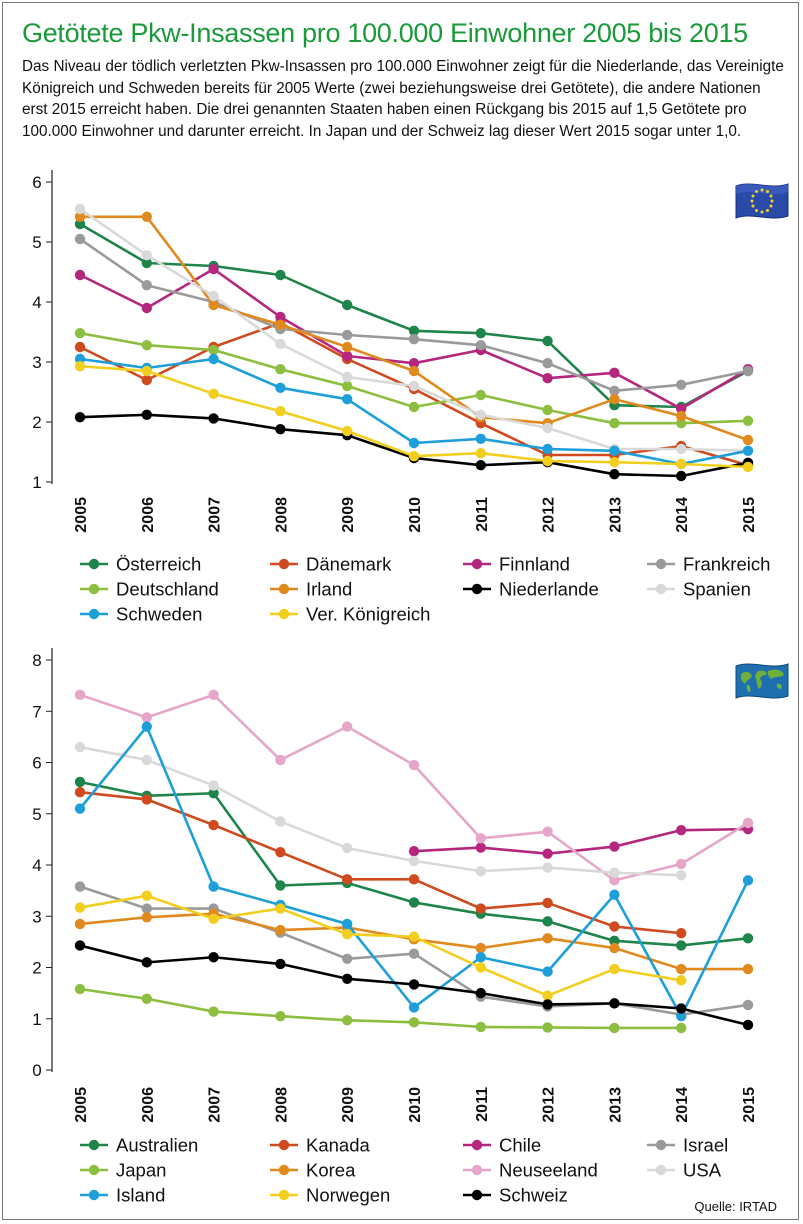  Describe the element at coordinates (213, 919) in the screenshot. I see `data-point-norwegen` at that location.